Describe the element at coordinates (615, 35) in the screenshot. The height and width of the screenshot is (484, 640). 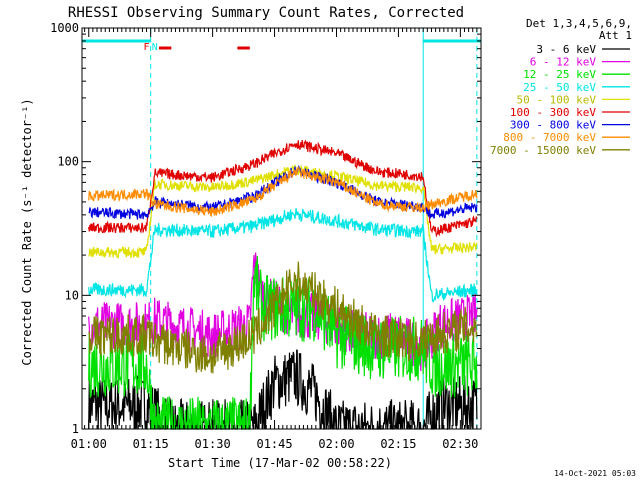
I see `legend-header-attenuator: Att 1` at that location.